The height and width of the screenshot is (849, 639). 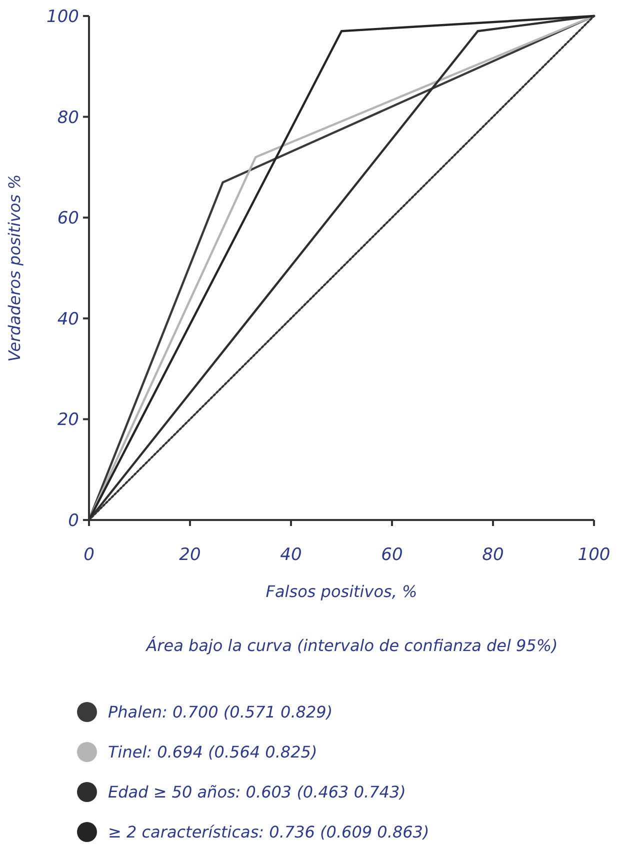 I want to click on x-tick-label: 0, so click(x=89, y=555).